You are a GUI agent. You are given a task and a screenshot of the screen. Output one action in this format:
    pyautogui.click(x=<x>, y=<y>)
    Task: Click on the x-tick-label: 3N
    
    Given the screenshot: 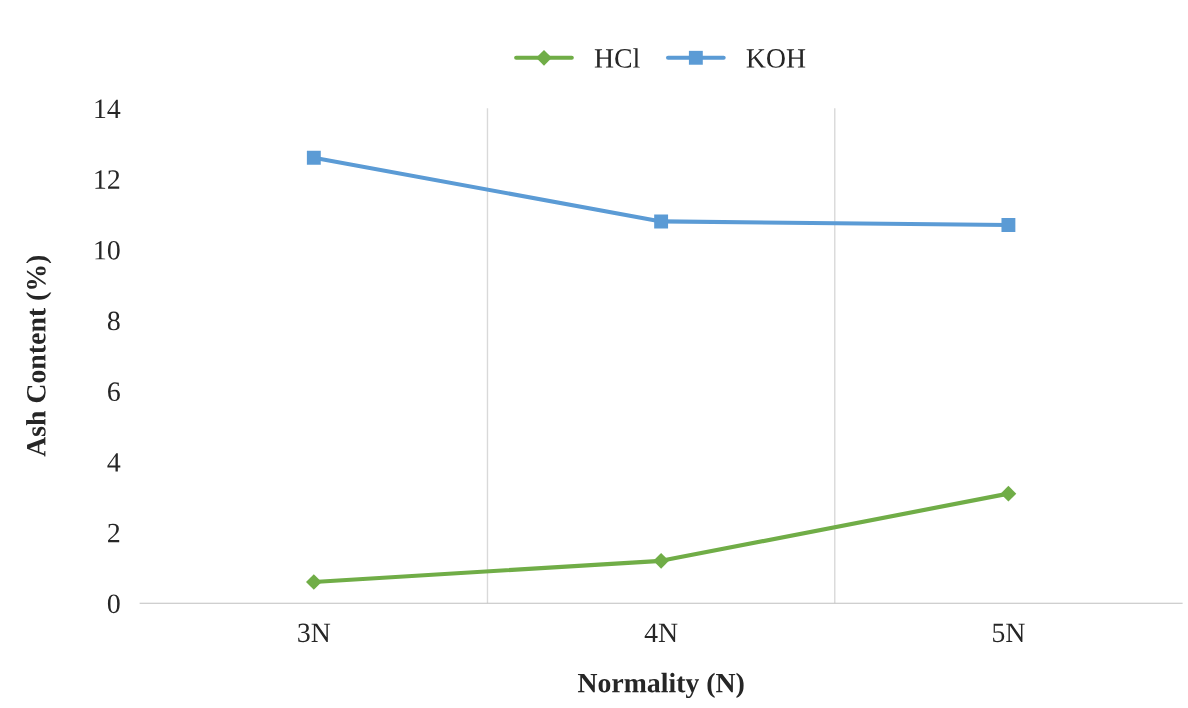 What is the action you would take?
    pyautogui.click(x=314, y=633)
    